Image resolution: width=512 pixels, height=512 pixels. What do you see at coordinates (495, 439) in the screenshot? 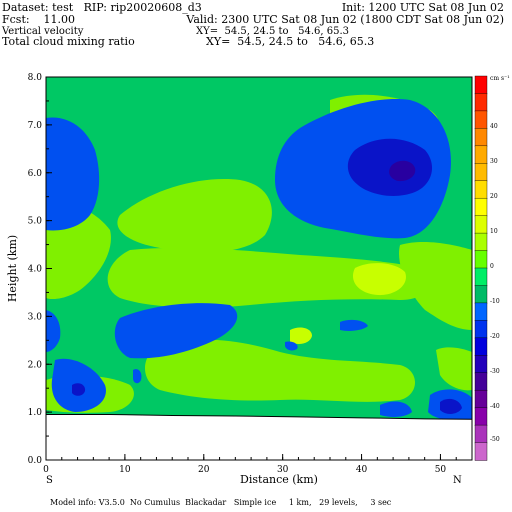
I see `colorbar-label: -50` at bounding box center [495, 439].